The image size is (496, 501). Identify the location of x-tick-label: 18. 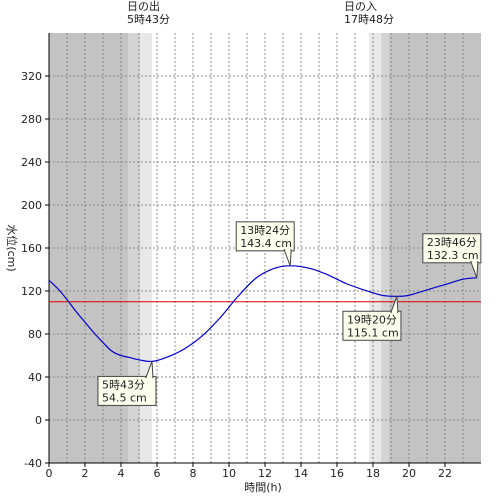
(373, 473).